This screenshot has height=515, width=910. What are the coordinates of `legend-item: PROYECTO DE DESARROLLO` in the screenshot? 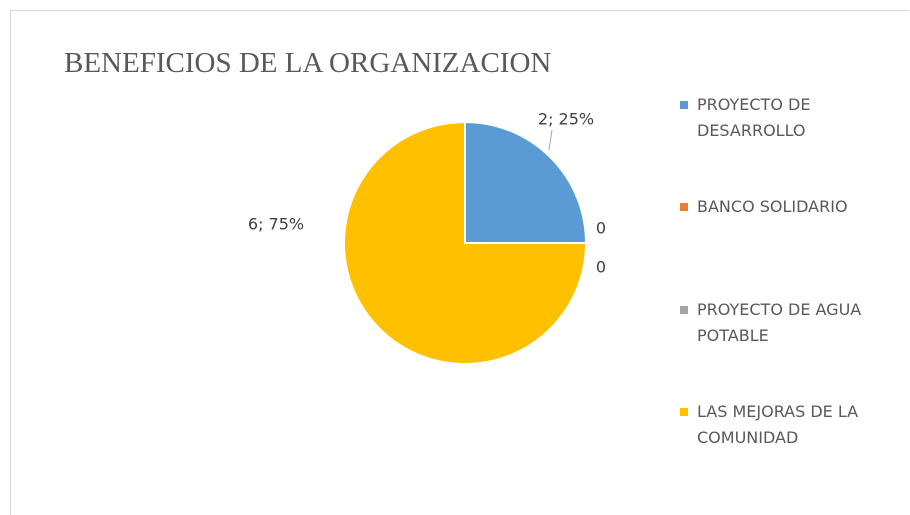 It's located at (785, 118).